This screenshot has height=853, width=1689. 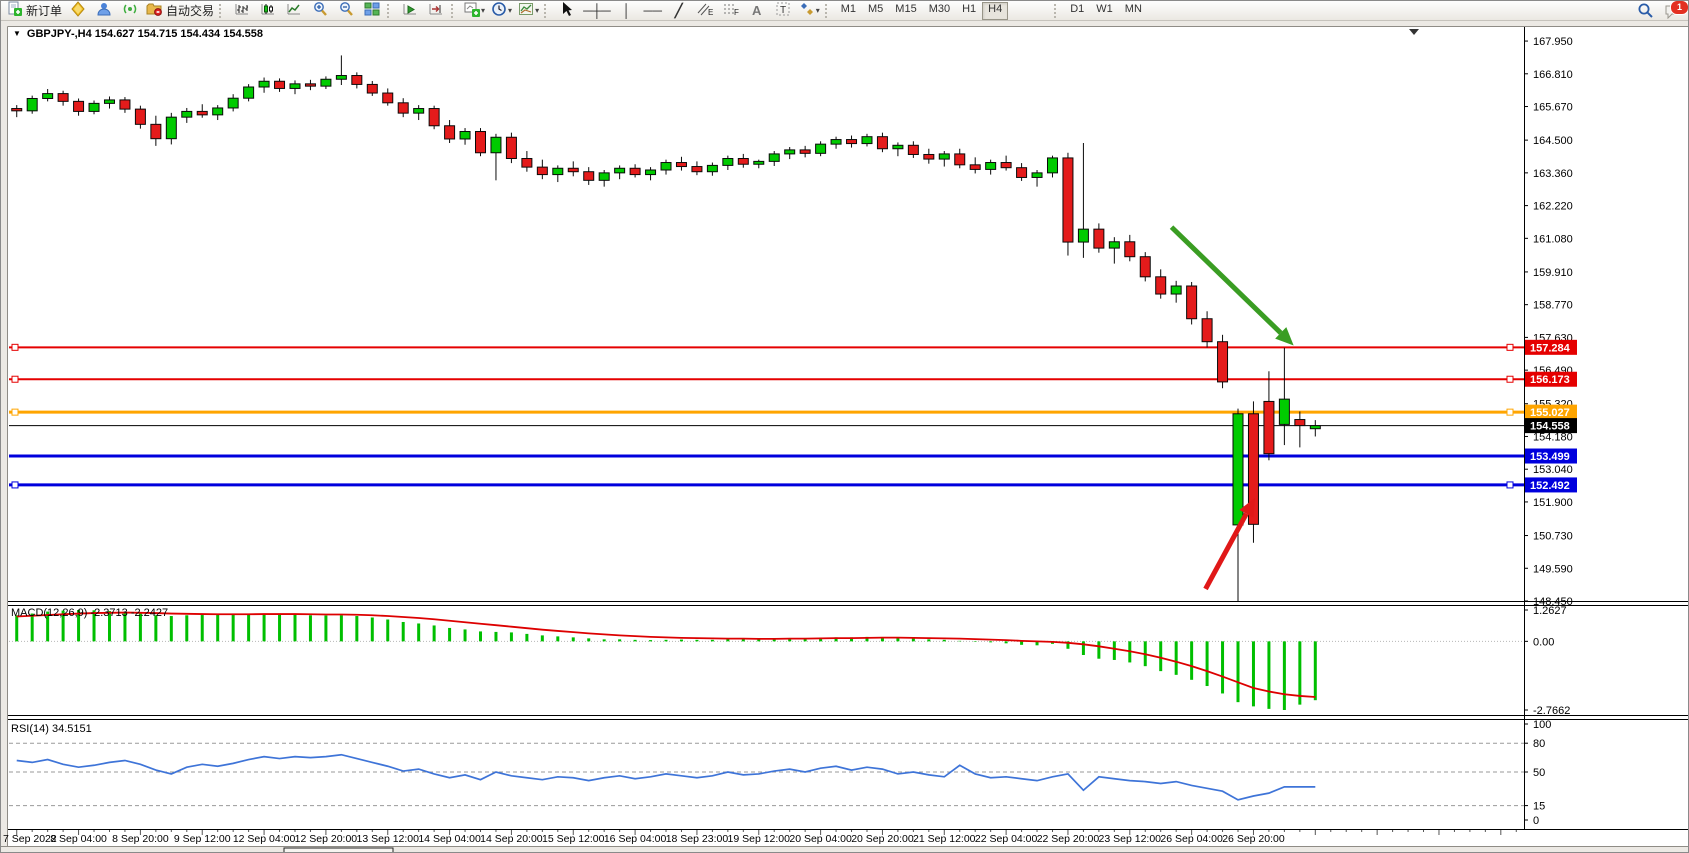 I want to click on zoom-in-button, so click(x=320, y=11).